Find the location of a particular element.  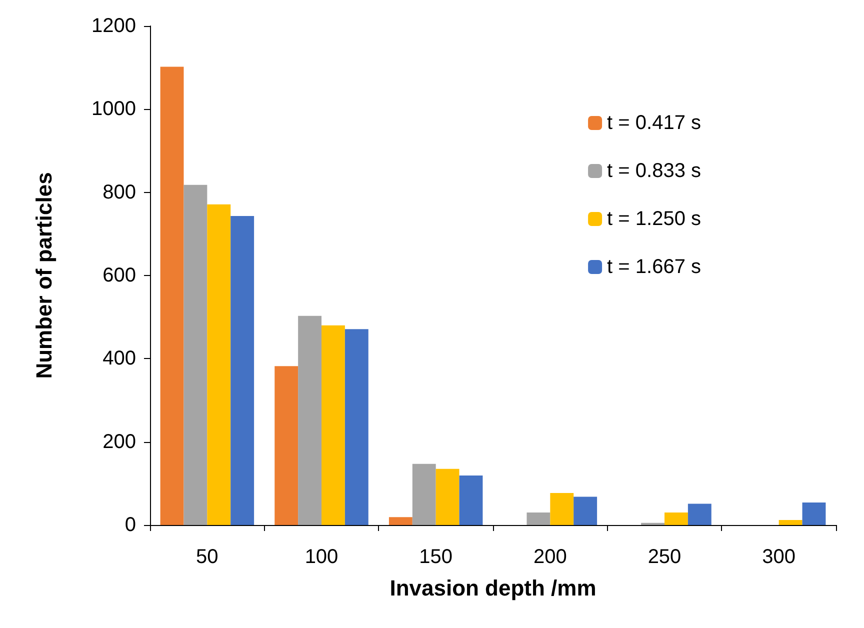

legend-label: t = 0.833 s is located at coordinates (654, 171).